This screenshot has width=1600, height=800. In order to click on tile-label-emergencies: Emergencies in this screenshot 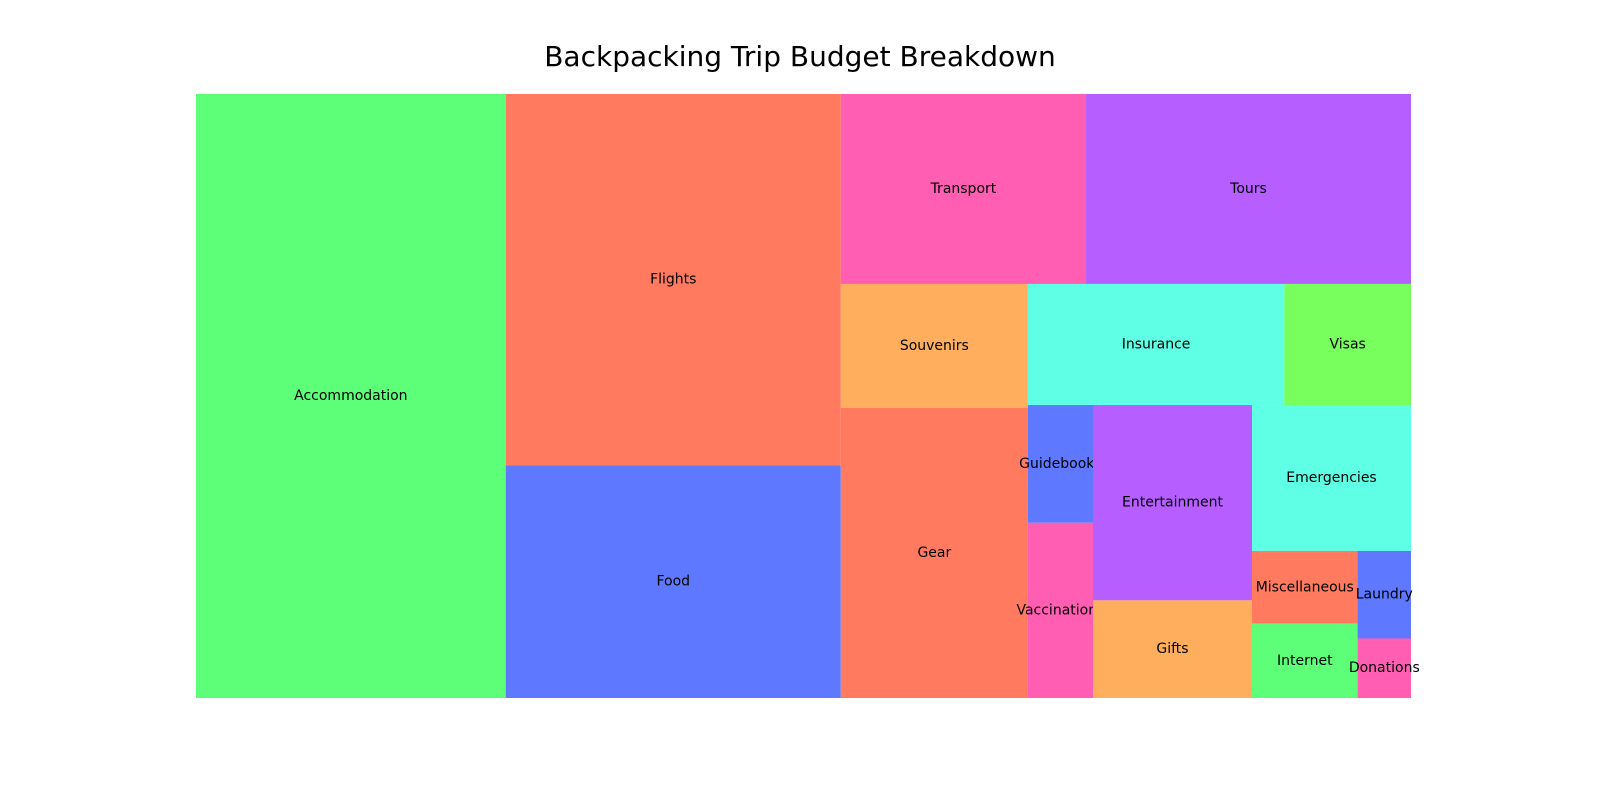, I will do `click(1331, 478)`.